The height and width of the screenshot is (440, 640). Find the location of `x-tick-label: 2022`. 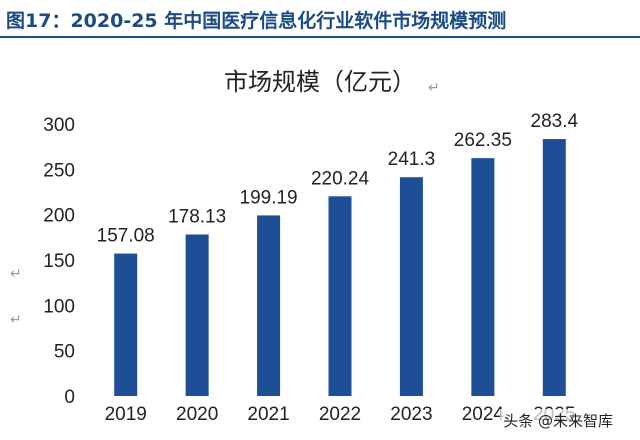

x-tick-label: 2022 is located at coordinates (340, 414).